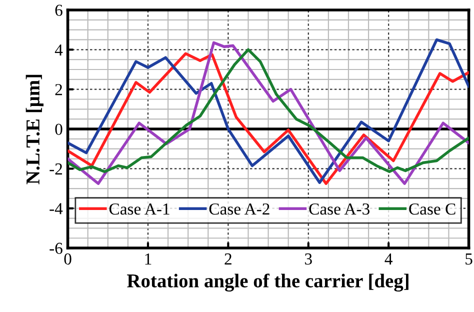  What do you see at coordinates (58, 129) in the screenshot?
I see `y-tick-label: 0` at bounding box center [58, 129].